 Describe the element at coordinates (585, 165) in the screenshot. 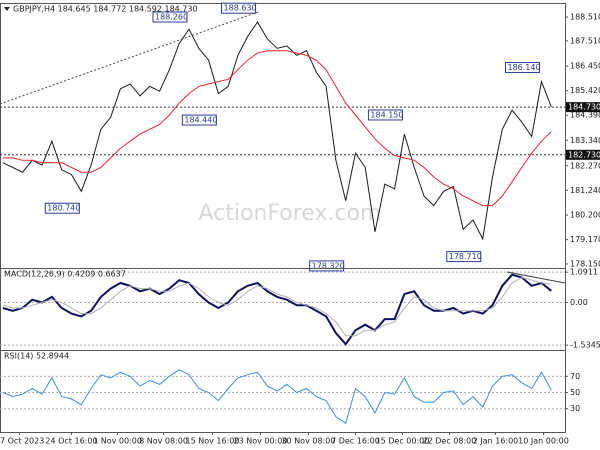

I see `y-tick-label: 182.270` at that location.